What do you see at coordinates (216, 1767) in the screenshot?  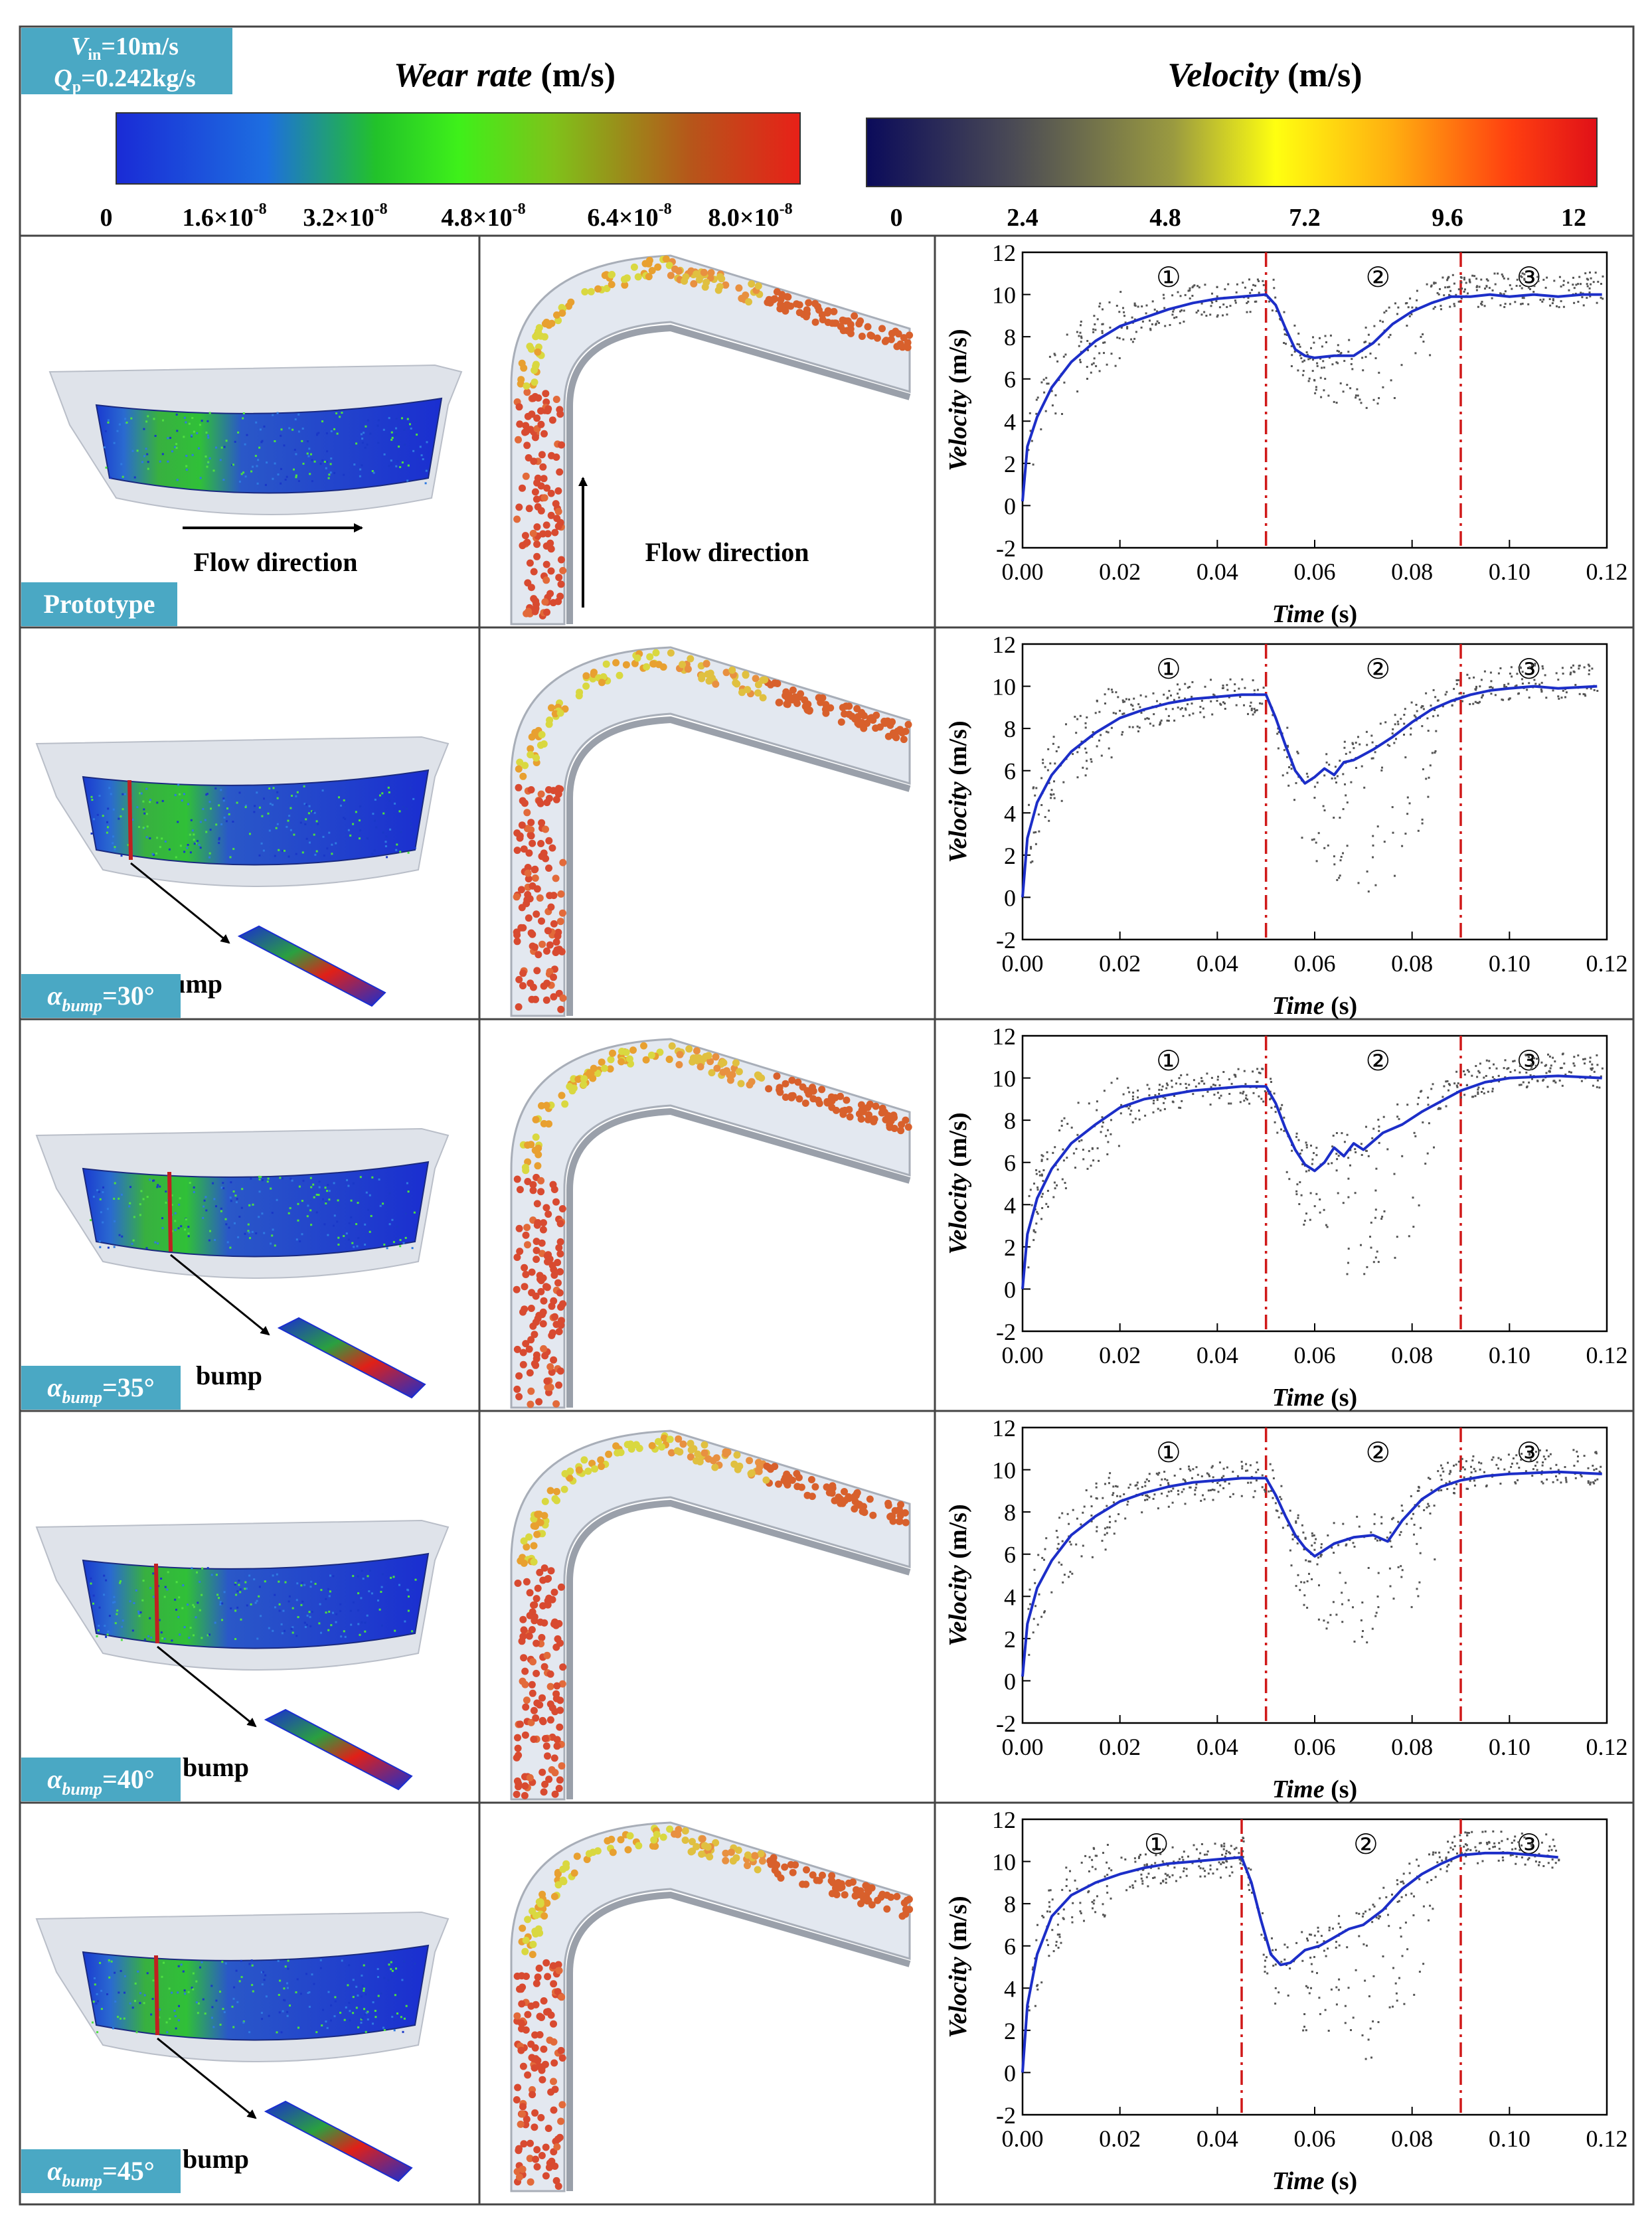 I see `bump-label: bump` at bounding box center [216, 1767].